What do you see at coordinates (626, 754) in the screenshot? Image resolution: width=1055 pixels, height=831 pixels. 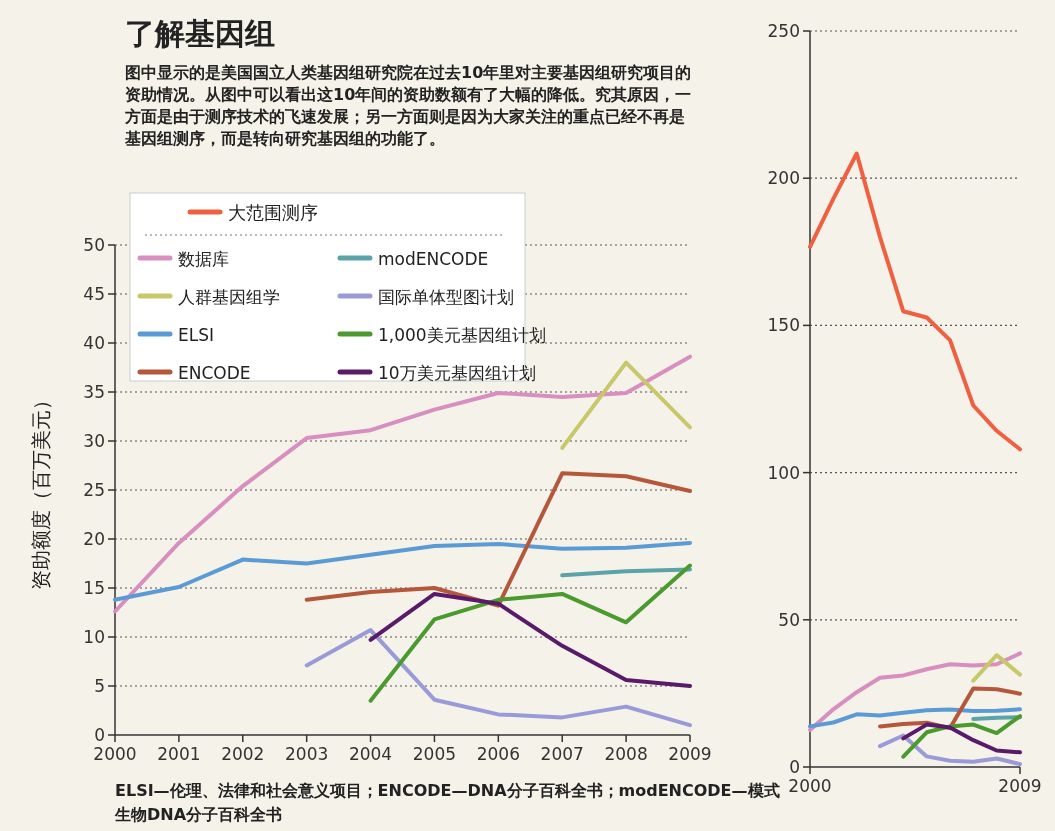 I see `x-tick-label: 2008` at bounding box center [626, 754].